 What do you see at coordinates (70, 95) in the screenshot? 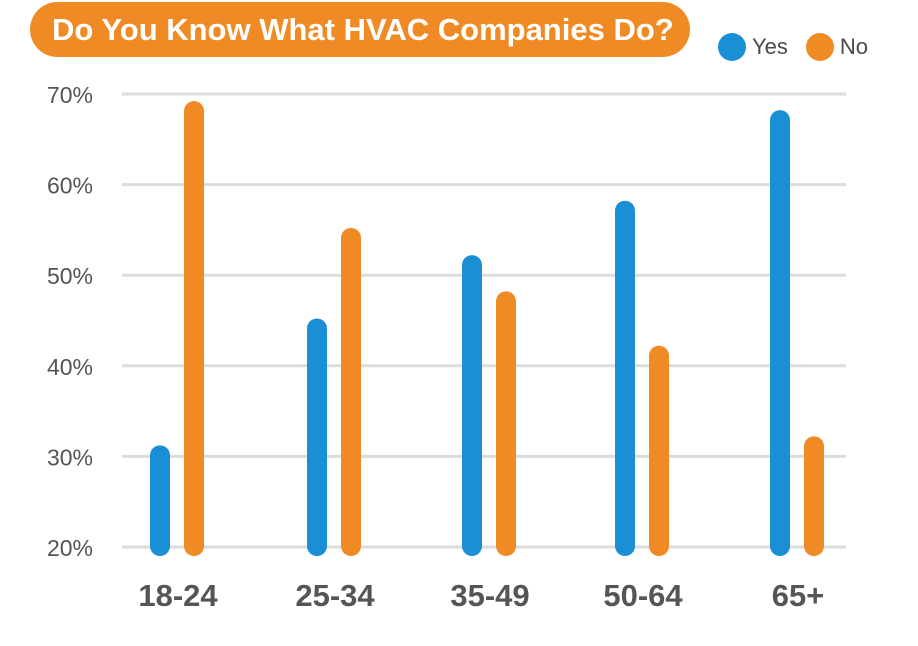
I see `y-tick-label: 70%` at bounding box center [70, 95].